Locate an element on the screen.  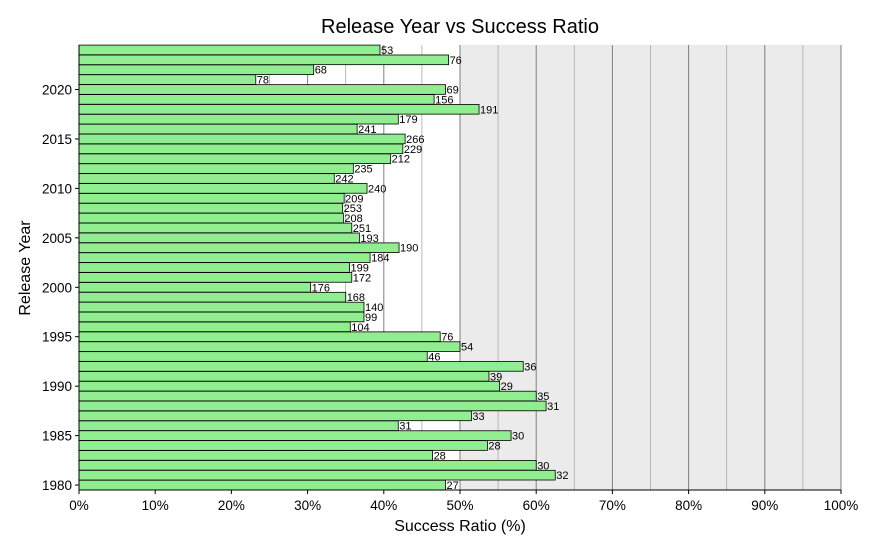
bar-1980 is located at coordinates (262, 485).